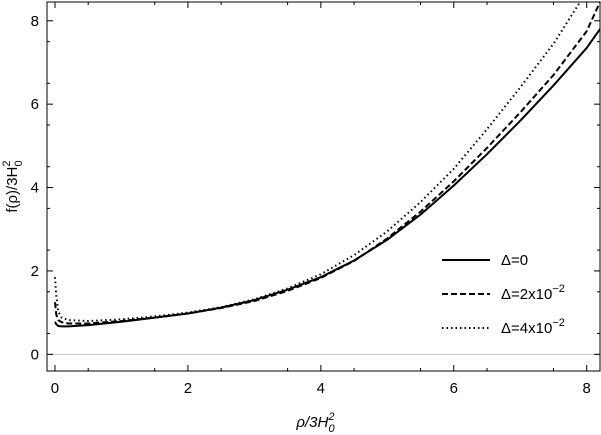  Describe the element at coordinates (188, 388) in the screenshot. I see `x-tick-label: 2` at that location.